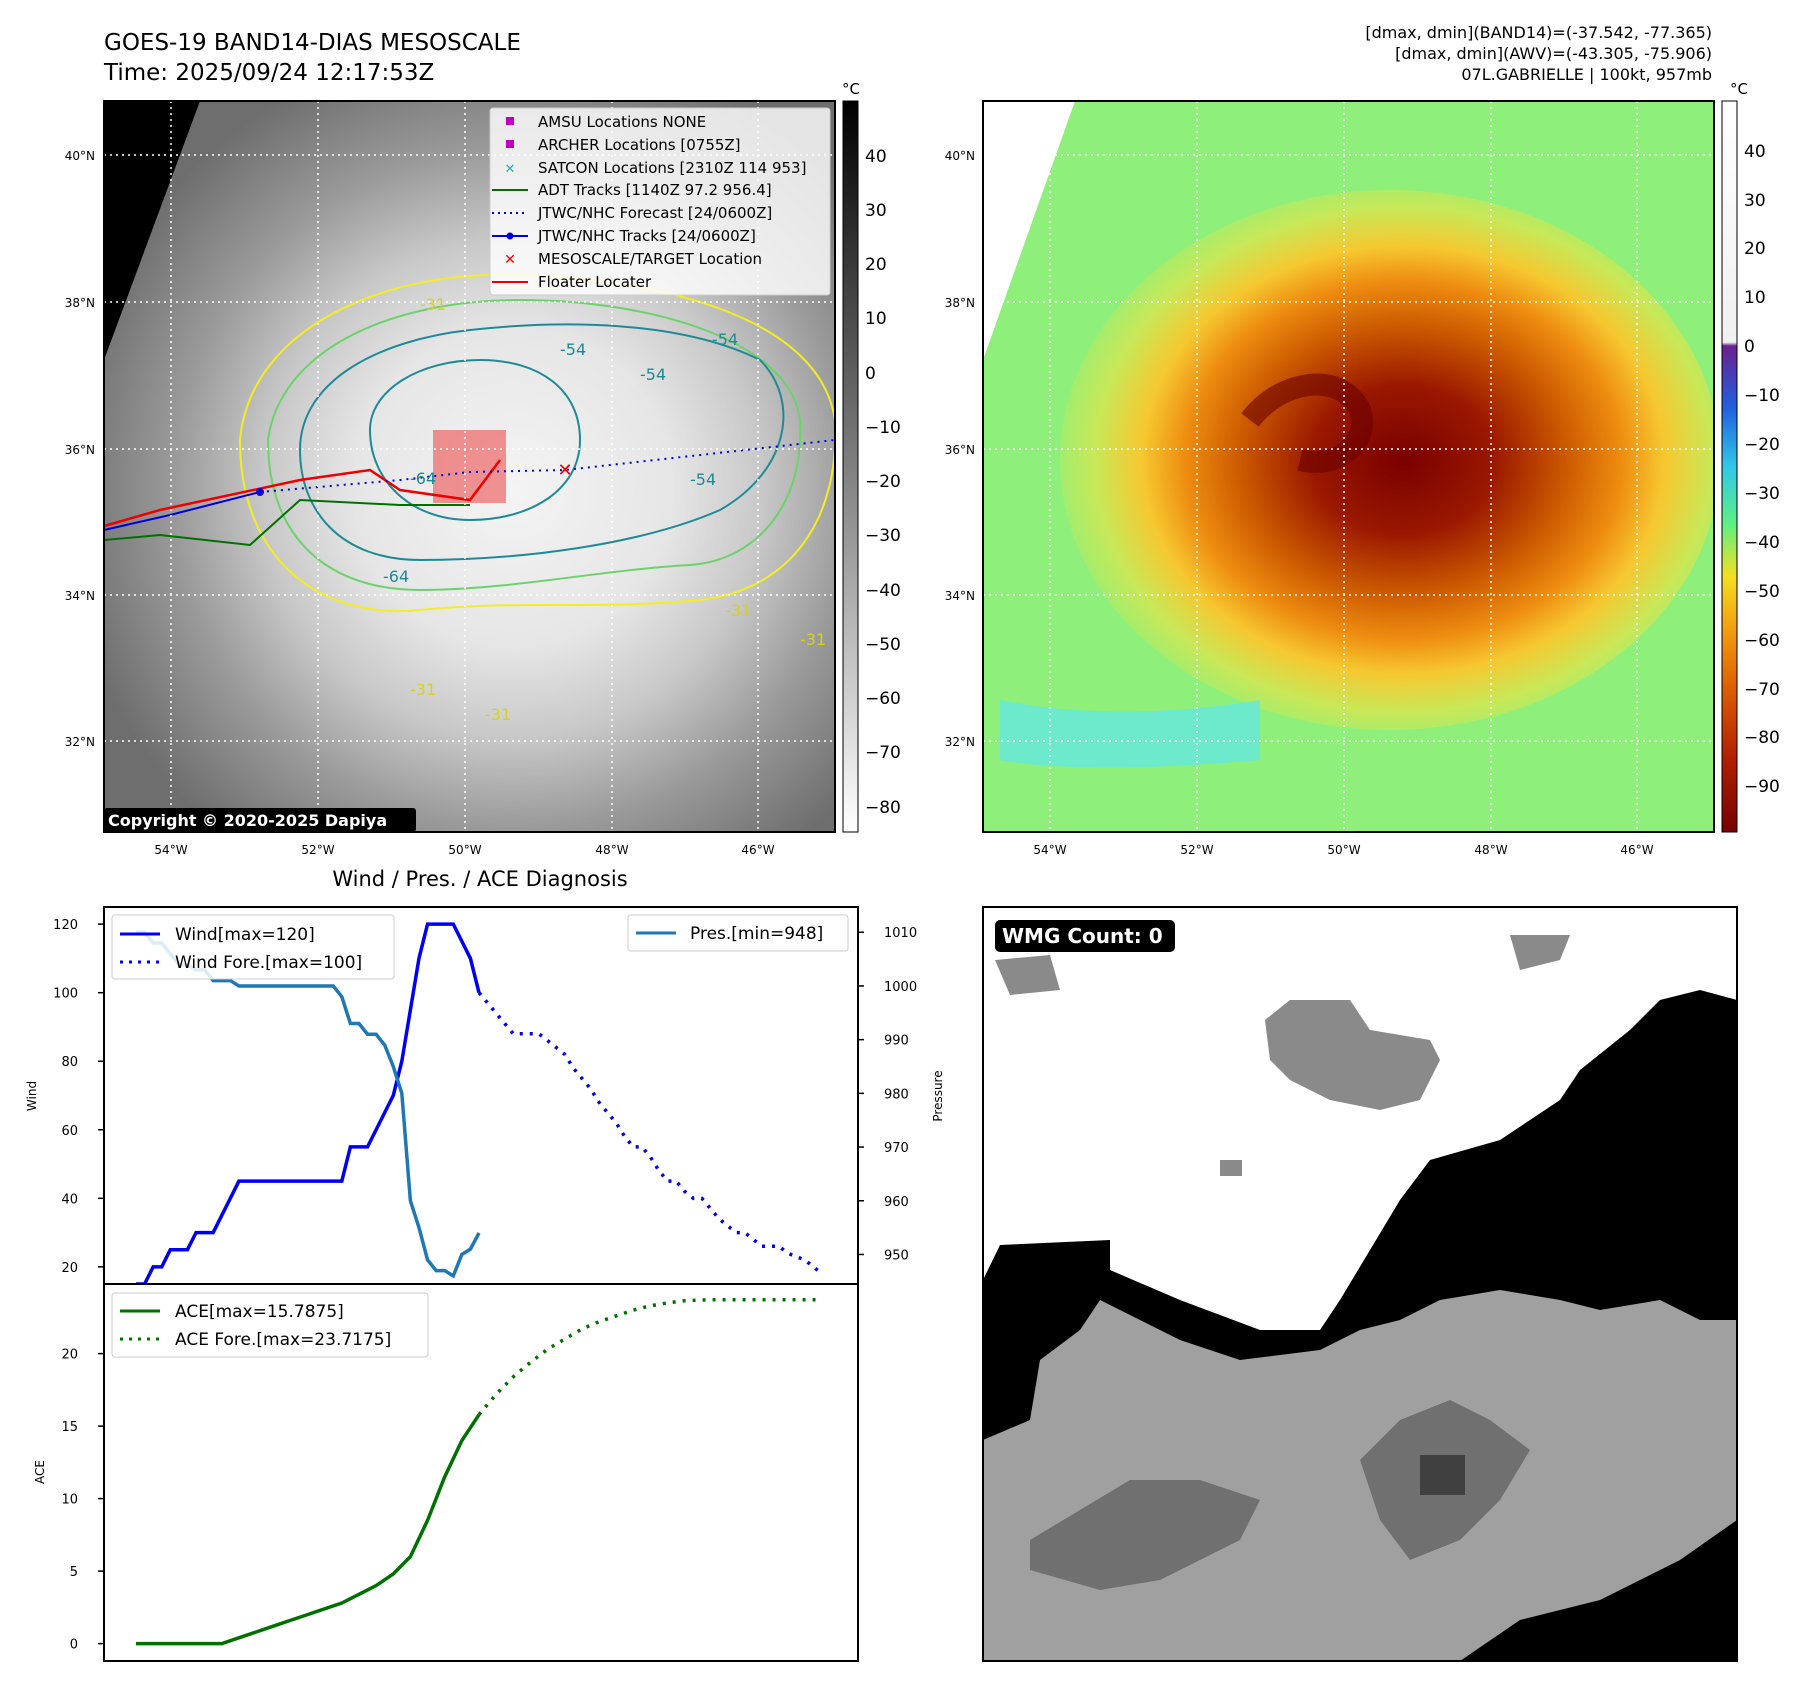  I want to click on amsu-marker-icon, so click(510, 121).